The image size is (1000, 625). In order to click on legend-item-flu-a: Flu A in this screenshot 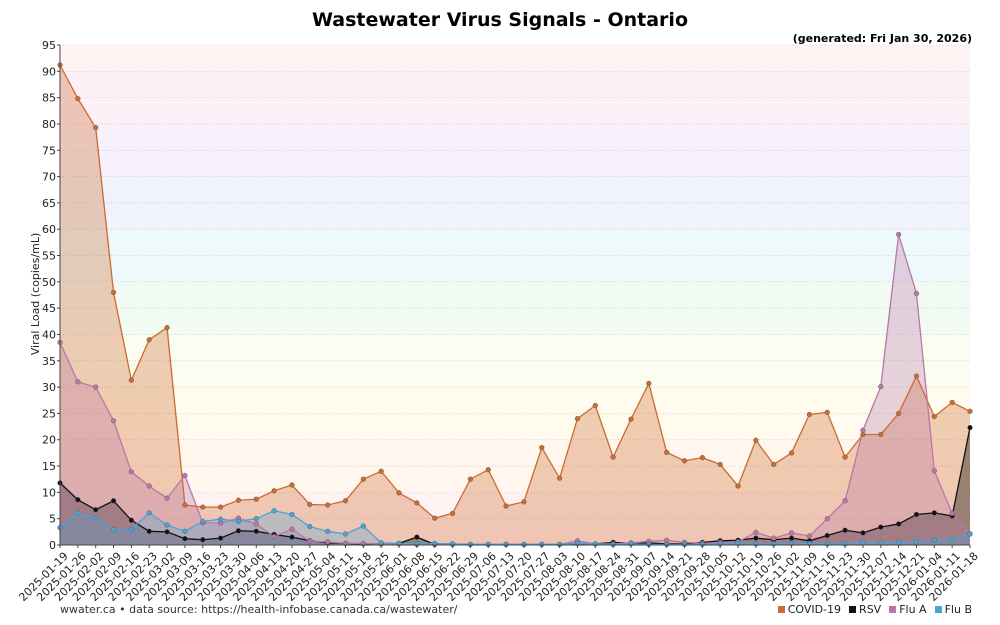, I will do `click(908, 609)`.